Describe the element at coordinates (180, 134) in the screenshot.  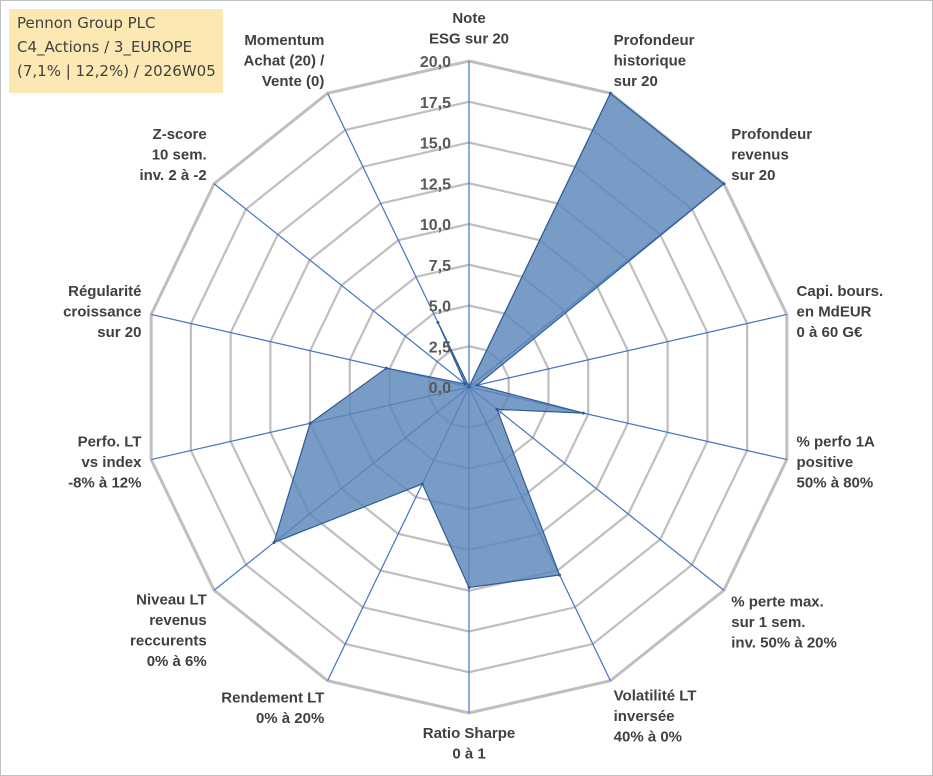
I see `axis-label-line: Z-score` at that location.